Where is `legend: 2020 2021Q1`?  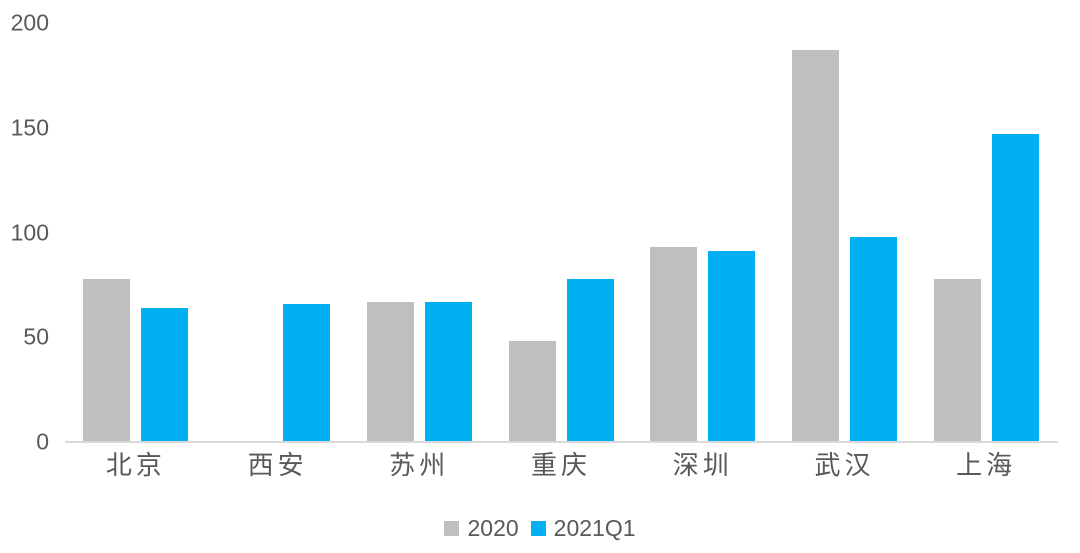
legend: 2020 2021Q1 is located at coordinates (540, 528).